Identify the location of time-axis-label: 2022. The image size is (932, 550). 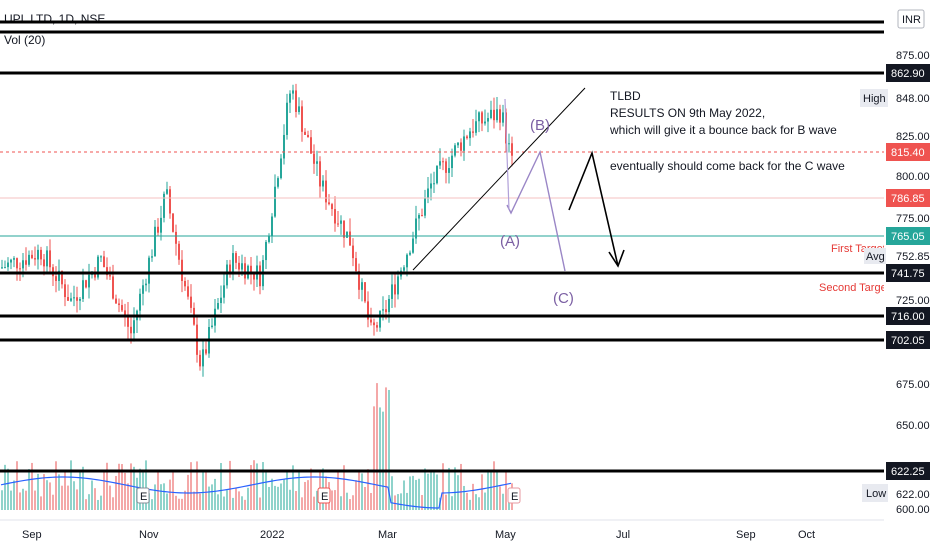
(272, 535).